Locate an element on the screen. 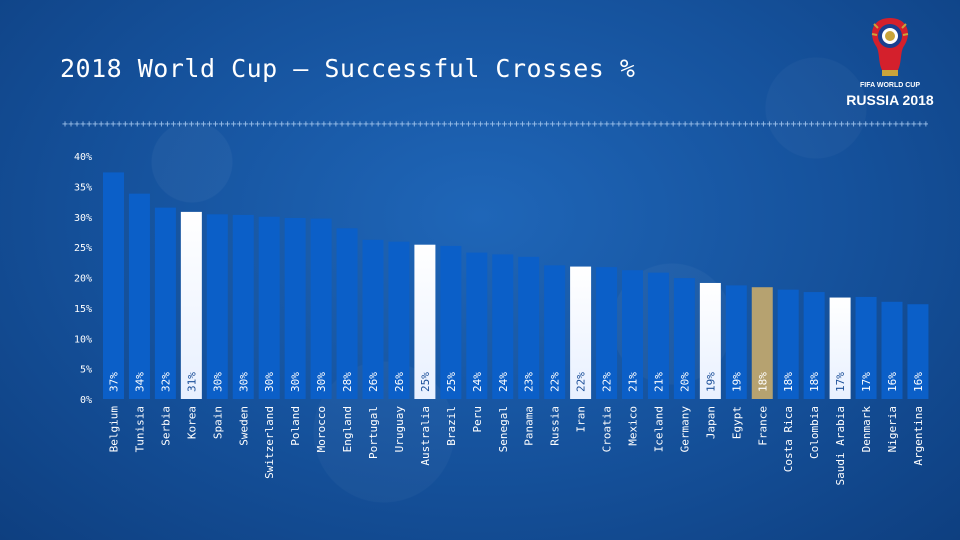  bar-mexico is located at coordinates (632, 334).